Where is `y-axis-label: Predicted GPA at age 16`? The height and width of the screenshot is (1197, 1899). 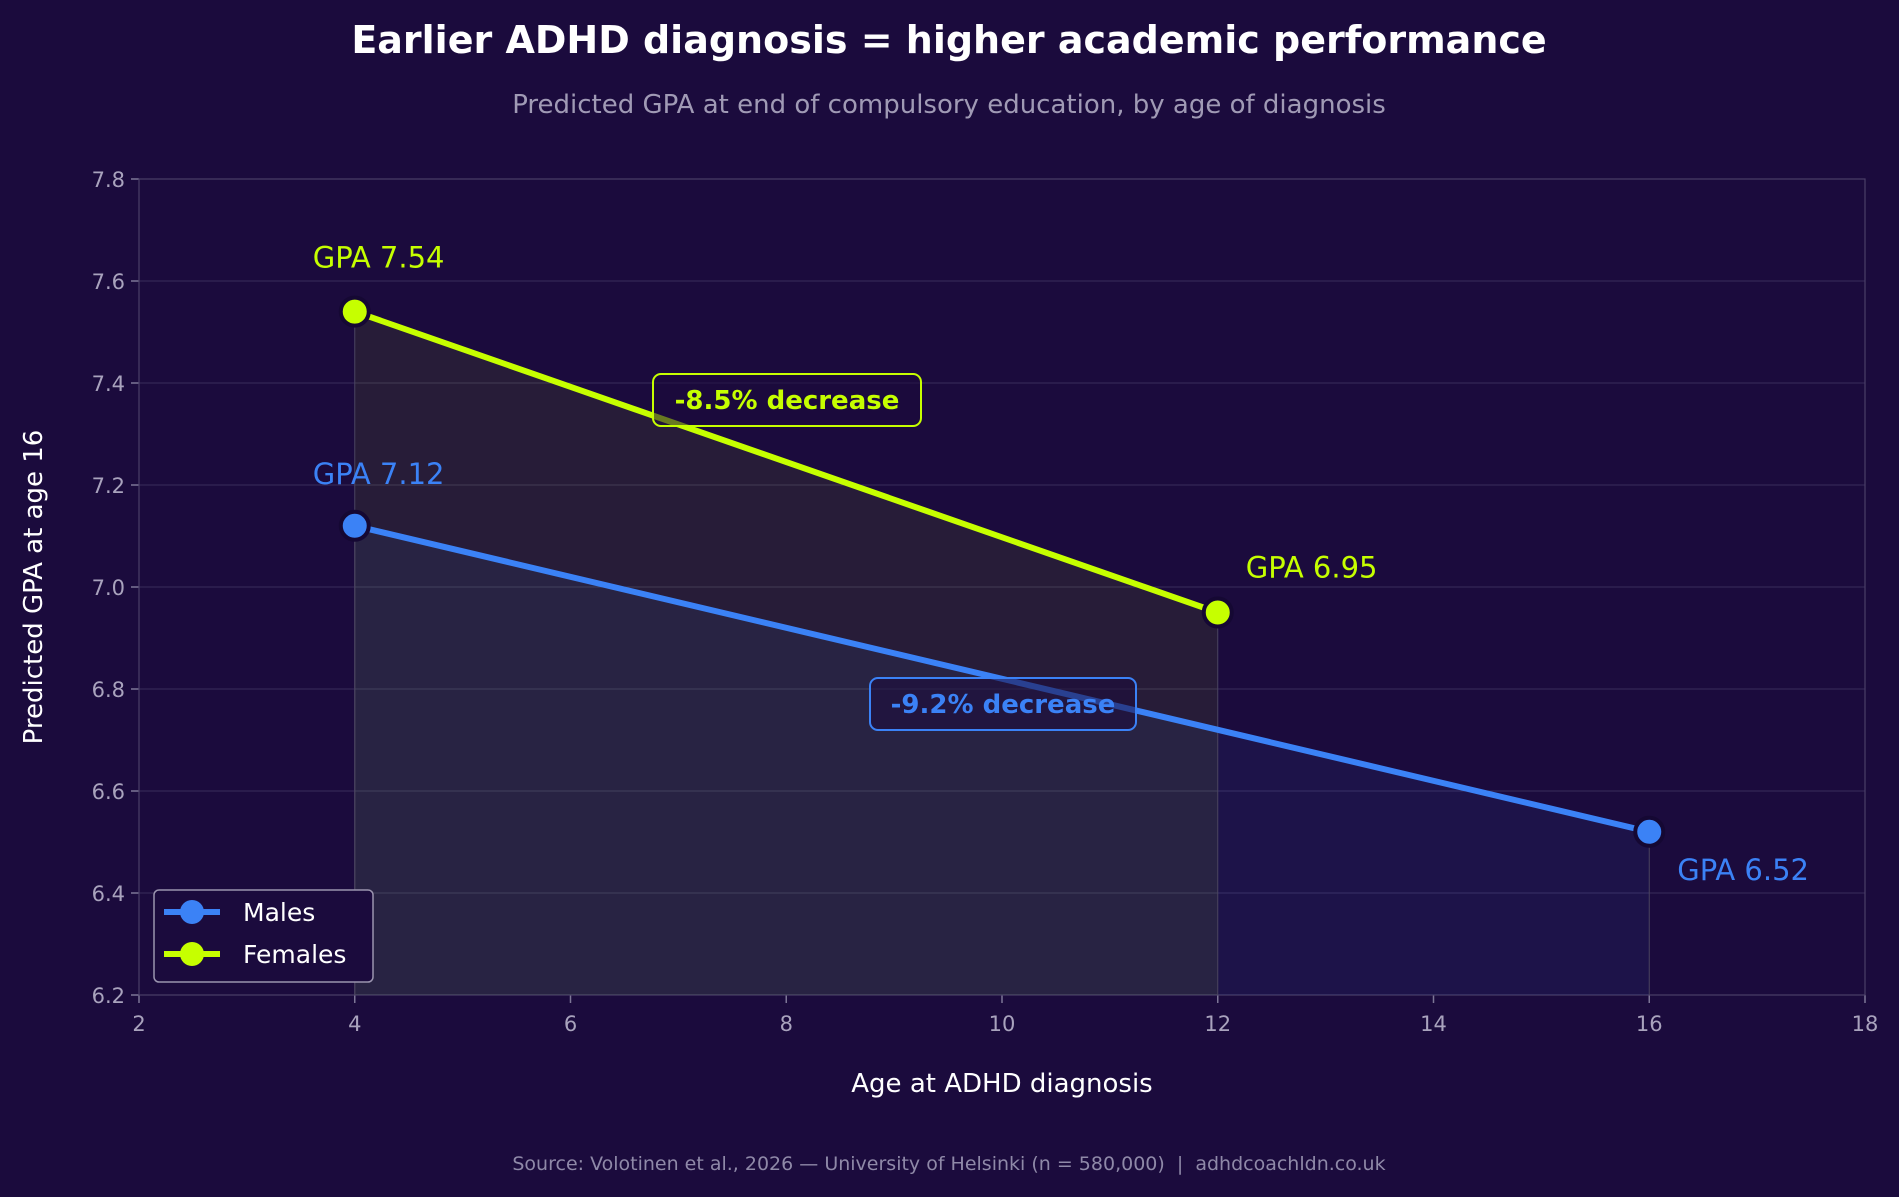 y-axis-label: Predicted GPA at age 16 is located at coordinates (34, 587).